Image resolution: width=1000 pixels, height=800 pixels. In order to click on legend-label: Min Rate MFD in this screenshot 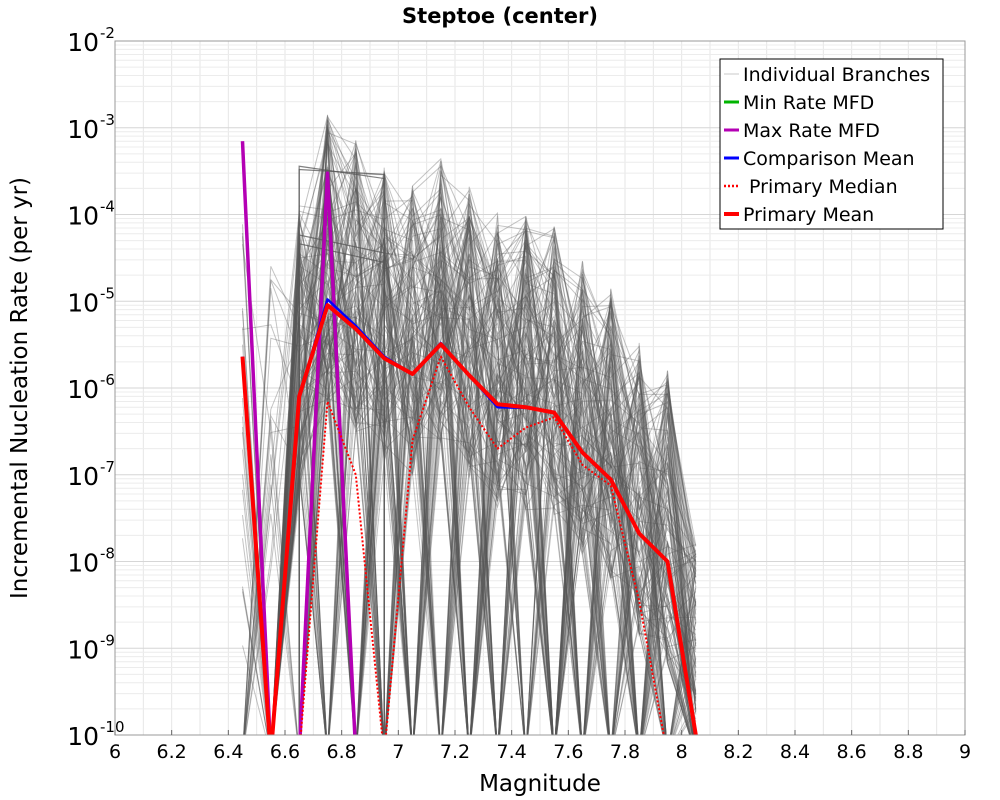, I will do `click(808, 103)`.